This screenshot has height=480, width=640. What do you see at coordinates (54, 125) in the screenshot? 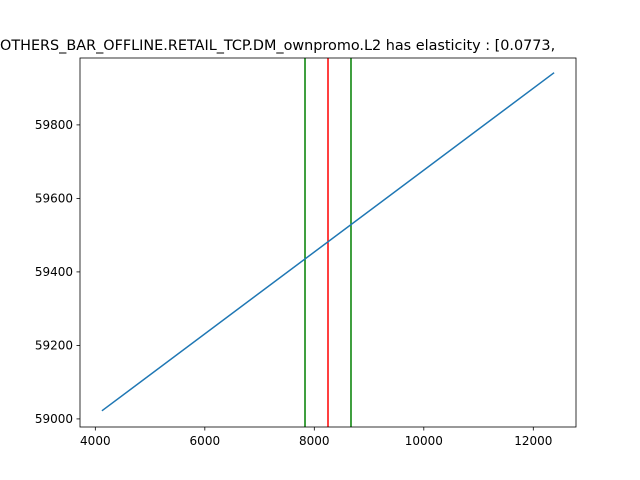
I see `y-tick-label: 59800` at bounding box center [54, 125].